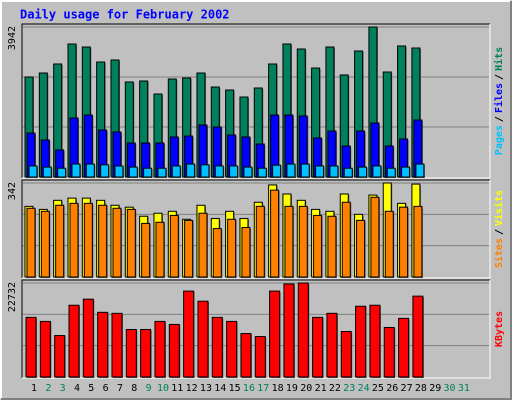 The height and width of the screenshot is (400, 512). What do you see at coordinates (12, 297) in the screenshot?
I see `y-tick-label: 22732` at bounding box center [12, 297].